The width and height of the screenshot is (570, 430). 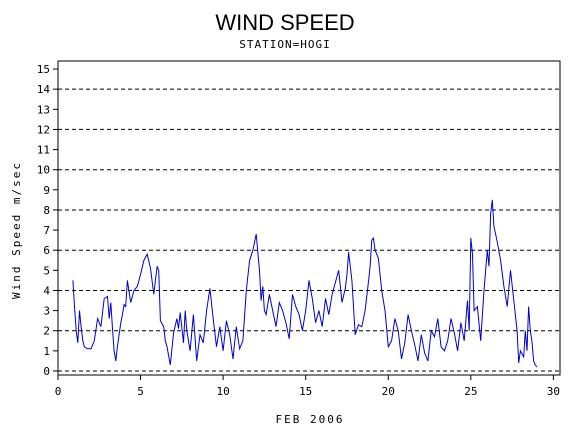 I want to click on y-tick-label-15: 15, so click(x=43, y=69).